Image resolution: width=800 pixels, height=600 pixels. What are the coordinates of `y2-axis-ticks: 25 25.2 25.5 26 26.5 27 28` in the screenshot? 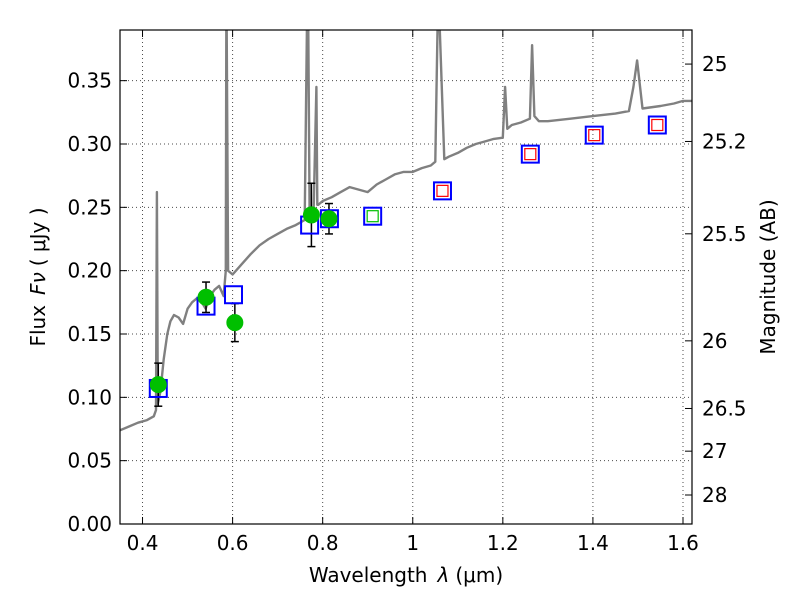 It's located at (716, 279).